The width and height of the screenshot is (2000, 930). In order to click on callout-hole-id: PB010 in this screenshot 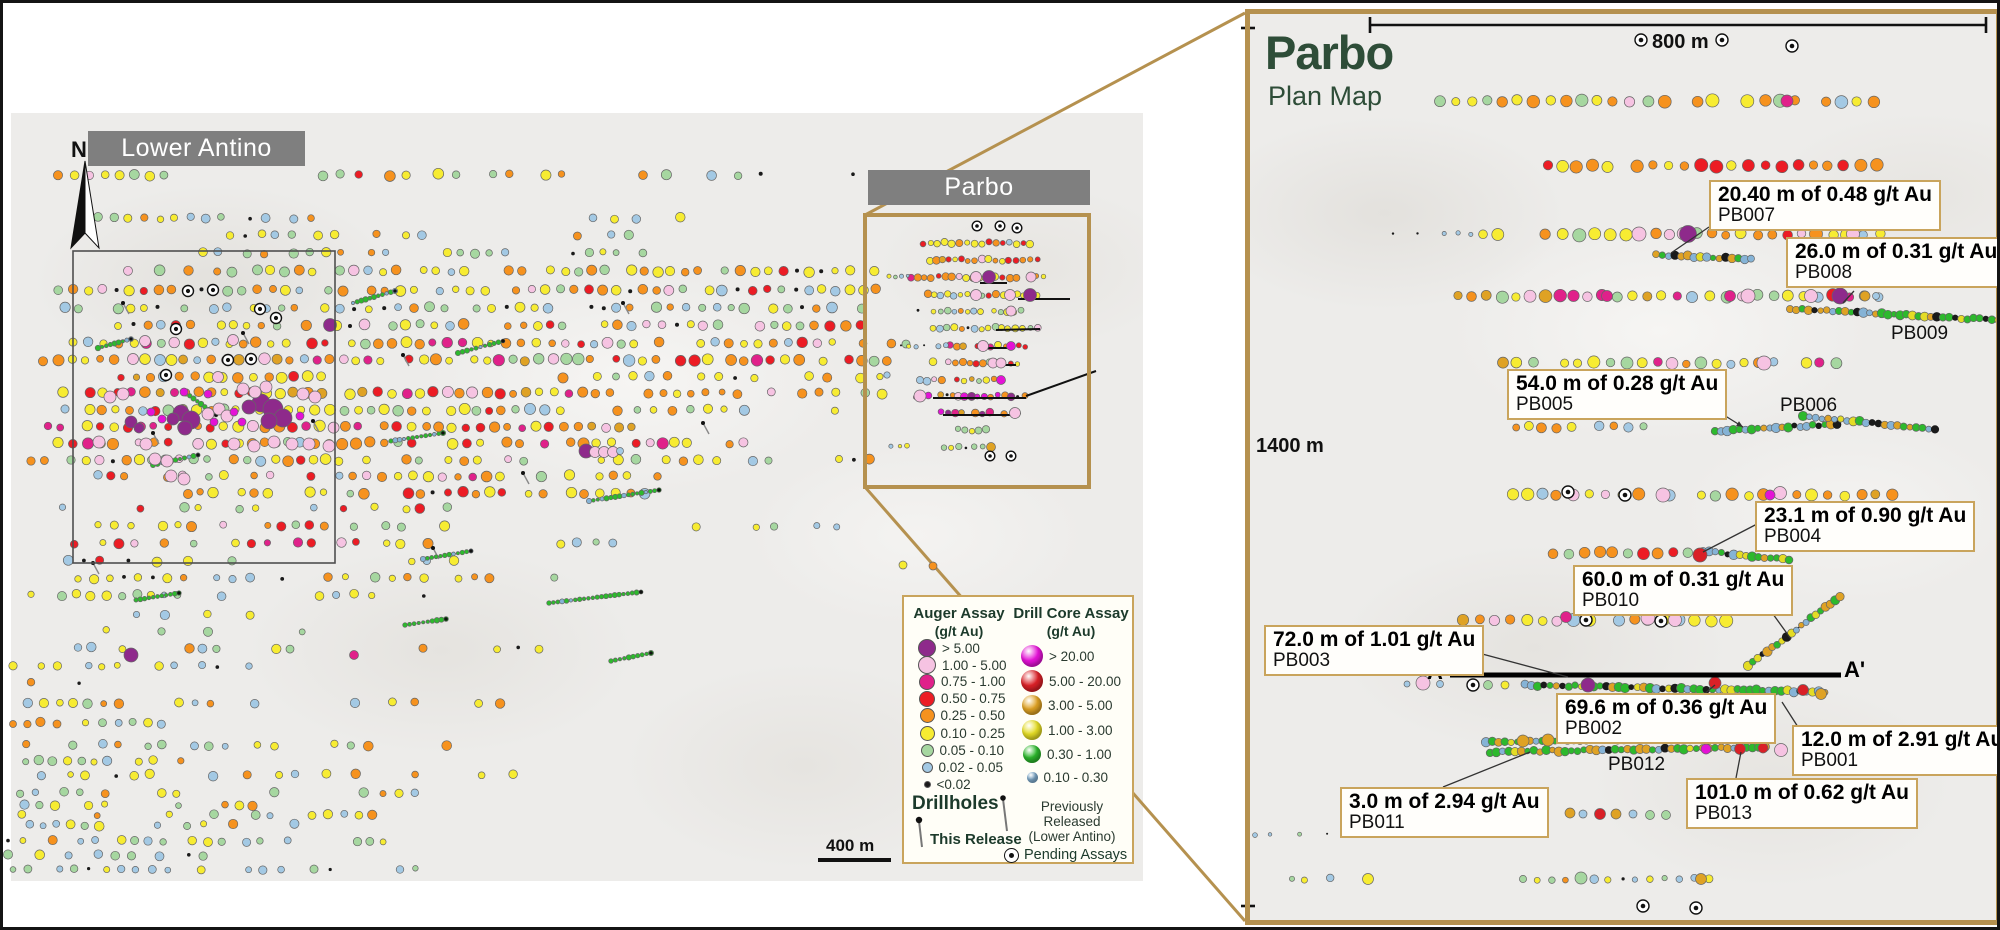, I will do `click(1611, 600)`.